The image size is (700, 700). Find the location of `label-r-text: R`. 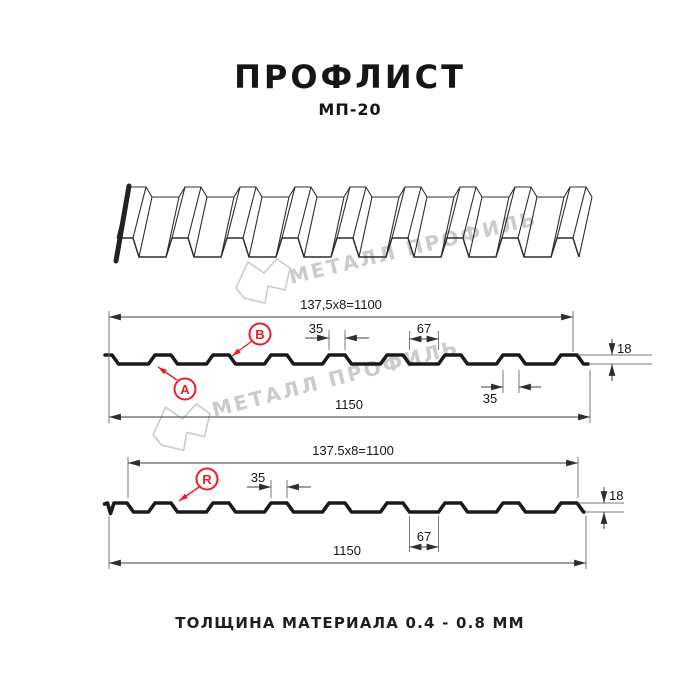

label-r-text: R is located at coordinates (207, 479).